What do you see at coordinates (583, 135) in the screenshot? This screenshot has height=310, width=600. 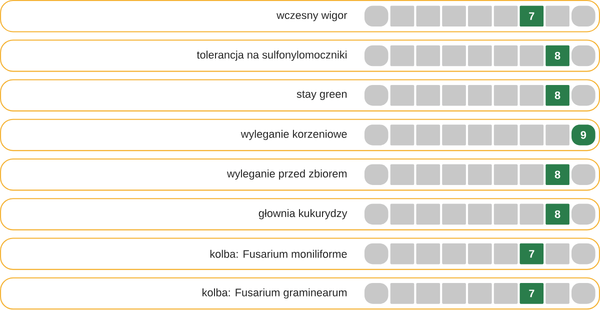 I see `data-label: 9` at bounding box center [583, 135].